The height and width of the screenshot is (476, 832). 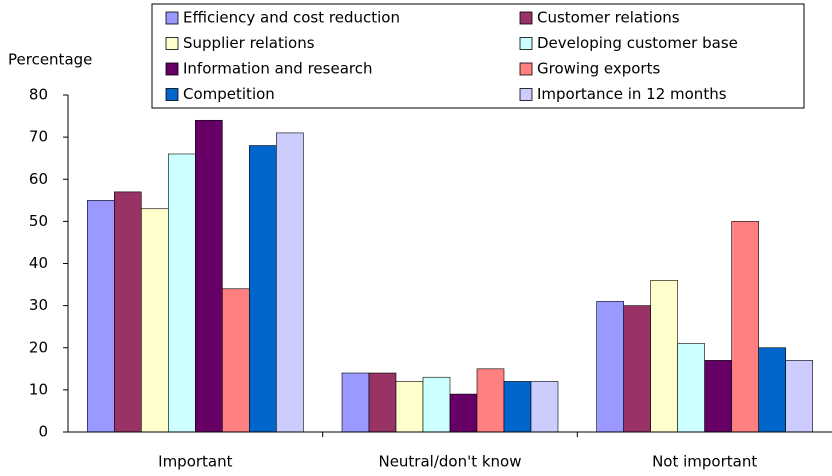 What do you see at coordinates (50, 60) in the screenshot?
I see `y-axis-label: Percentage` at bounding box center [50, 60].